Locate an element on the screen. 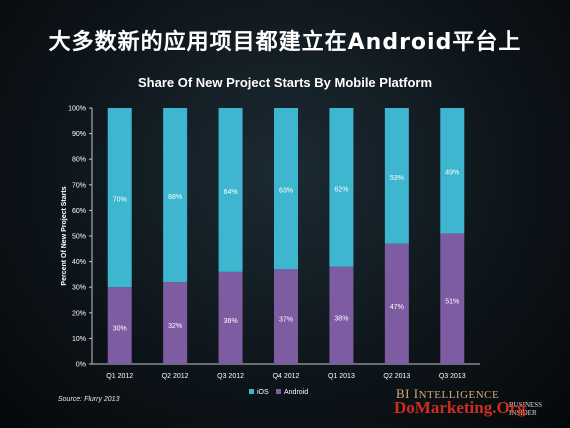 This screenshot has height=428, width=570. data-label-android: 32% is located at coordinates (175, 326).